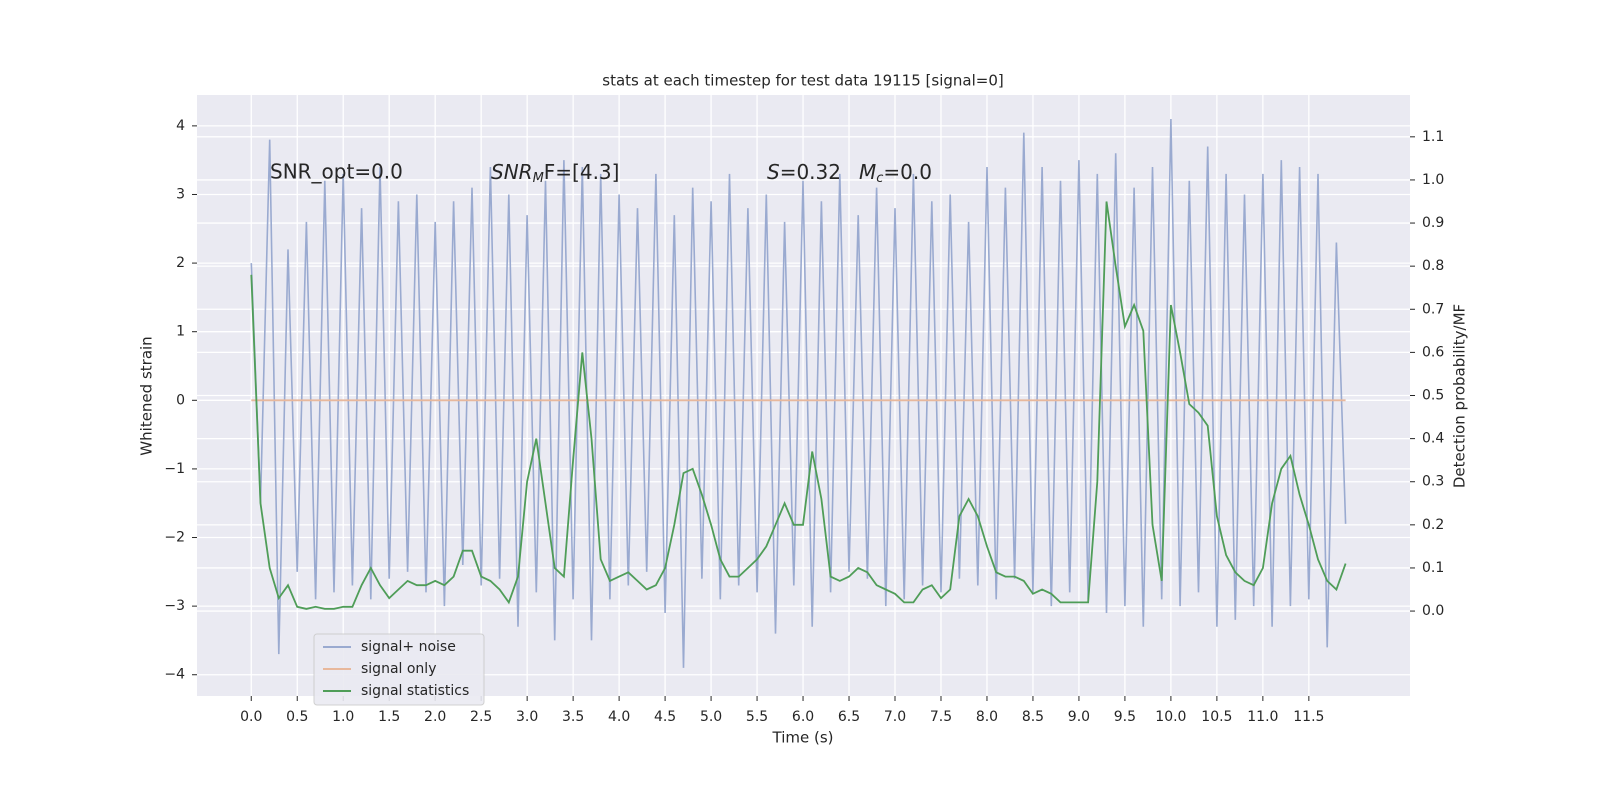 The height and width of the screenshot is (804, 1600). What do you see at coordinates (180, 126) in the screenshot?
I see `y-tick-label: 4` at bounding box center [180, 126].